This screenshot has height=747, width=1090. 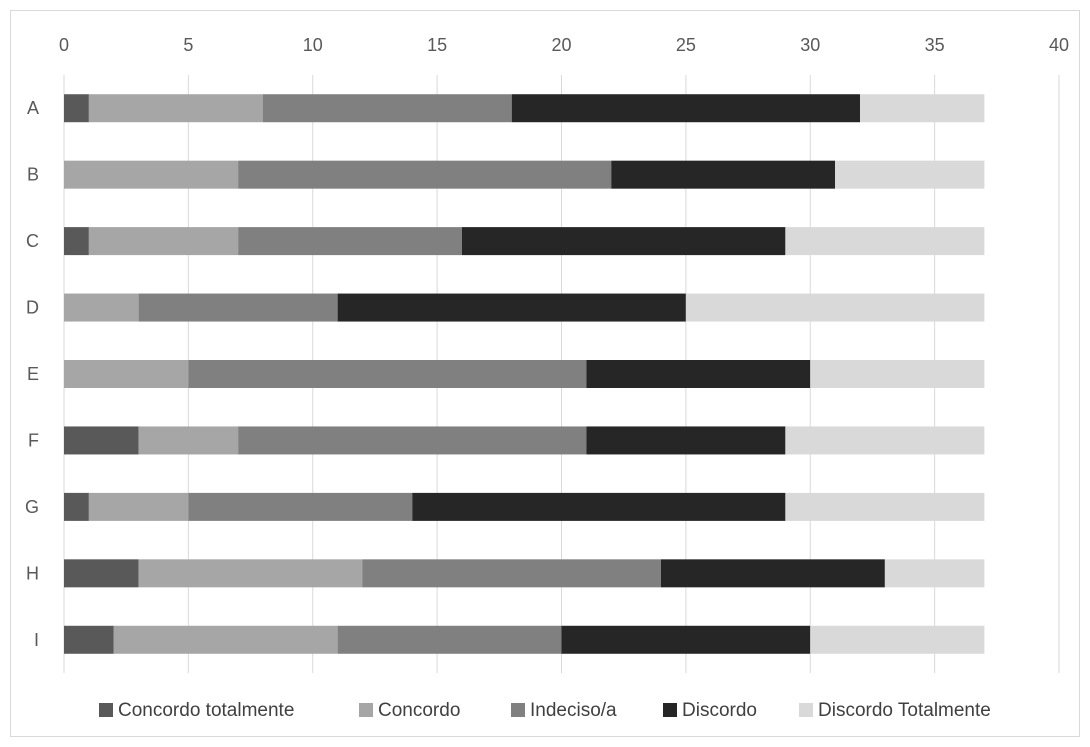 I want to click on x-tick-label: 20, so click(x=561, y=45).